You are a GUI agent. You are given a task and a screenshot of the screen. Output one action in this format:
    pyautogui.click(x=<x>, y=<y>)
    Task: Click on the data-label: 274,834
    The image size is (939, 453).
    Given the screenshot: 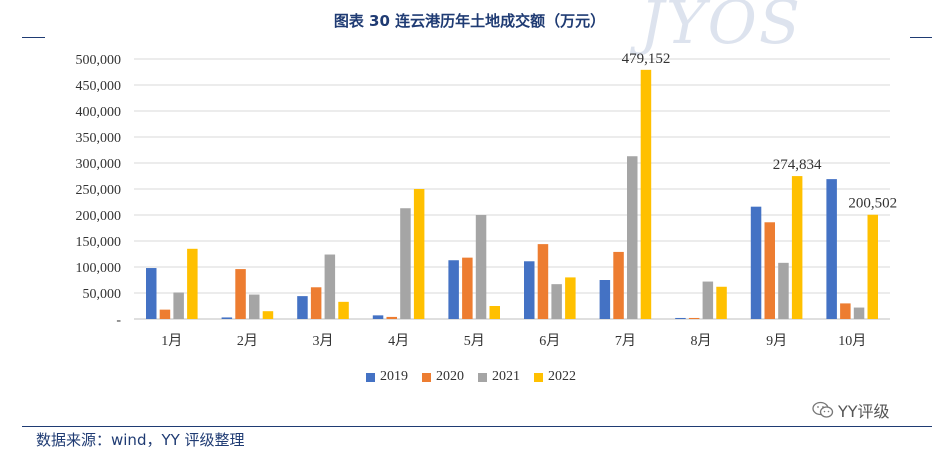 What is the action you would take?
    pyautogui.click(x=797, y=165)
    